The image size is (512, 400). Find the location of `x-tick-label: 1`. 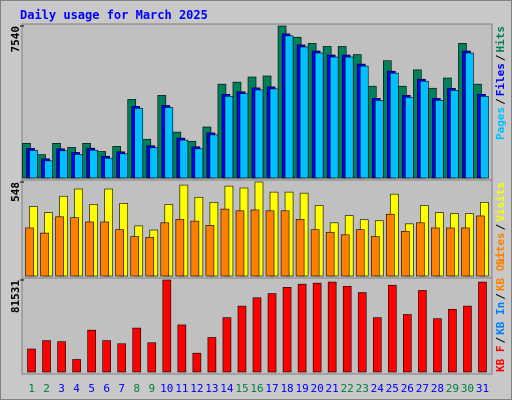

x-tick-label: 1 is located at coordinates (31, 388).